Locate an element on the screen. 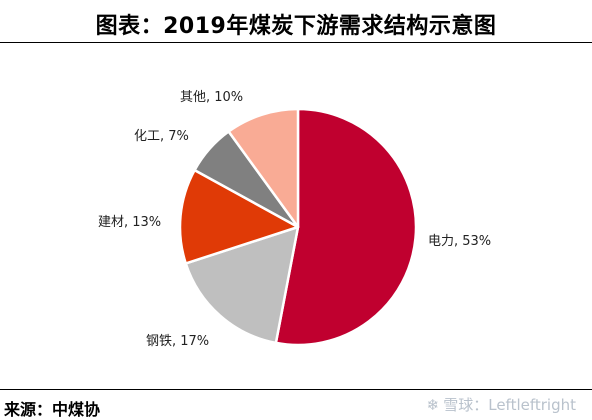 The height and width of the screenshot is (420, 592). slice-label: 钢铁, 17% is located at coordinates (177, 341).